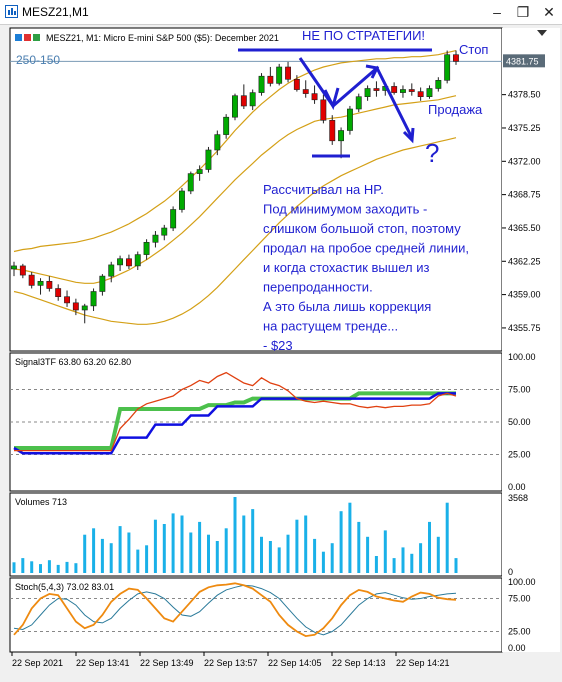 The image size is (562, 682). What do you see at coordinates (103, 663) in the screenshot?
I see `time-tick-label: 22 Sep 13:41` at bounding box center [103, 663].